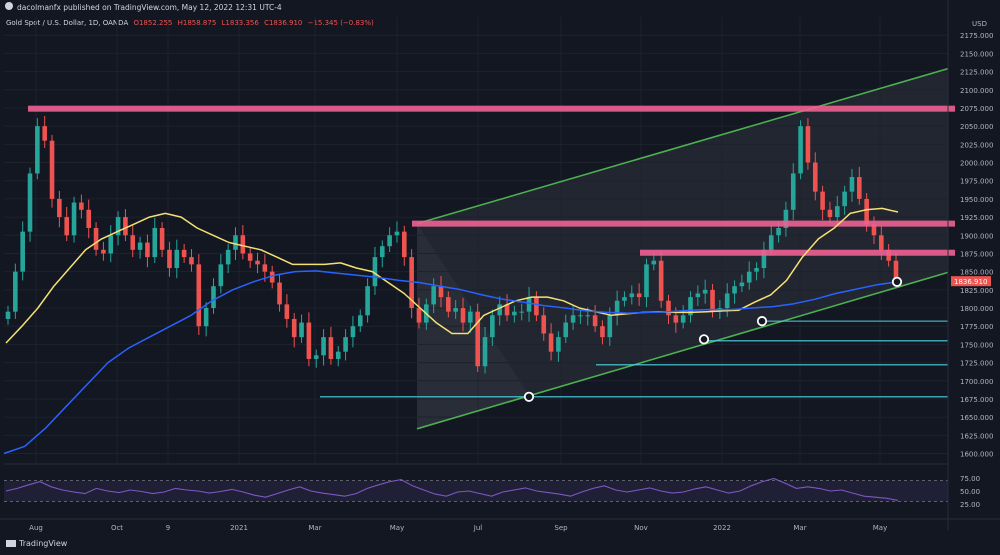 The height and width of the screenshot is (555, 1000). What do you see at coordinates (976, 145) in the screenshot?
I see `price-tick-label: 2025.000` at bounding box center [976, 145].